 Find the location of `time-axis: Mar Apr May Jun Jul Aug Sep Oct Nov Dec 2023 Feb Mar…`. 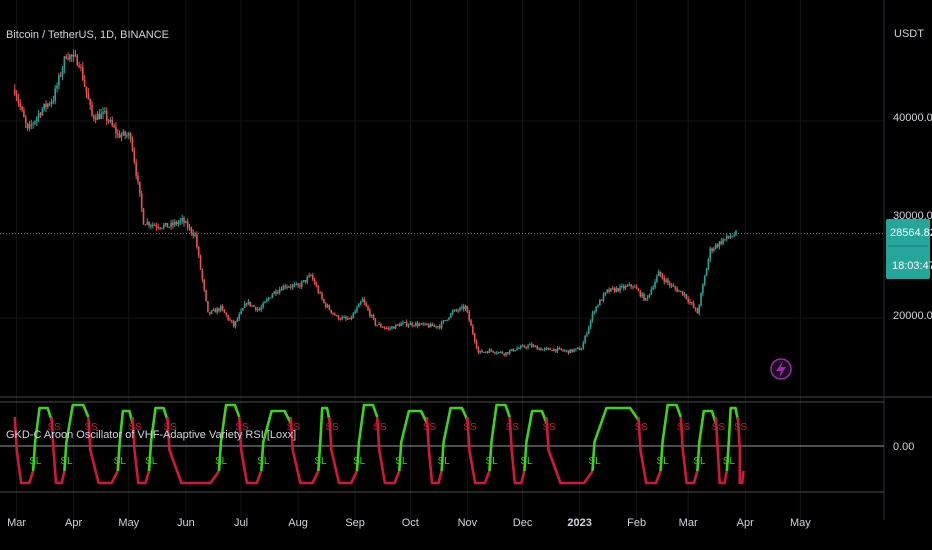

time-axis: Mar Apr May Jun Jul Aug Sep Oct Nov Dec 2023 Feb Mar… is located at coordinates (409, 523).